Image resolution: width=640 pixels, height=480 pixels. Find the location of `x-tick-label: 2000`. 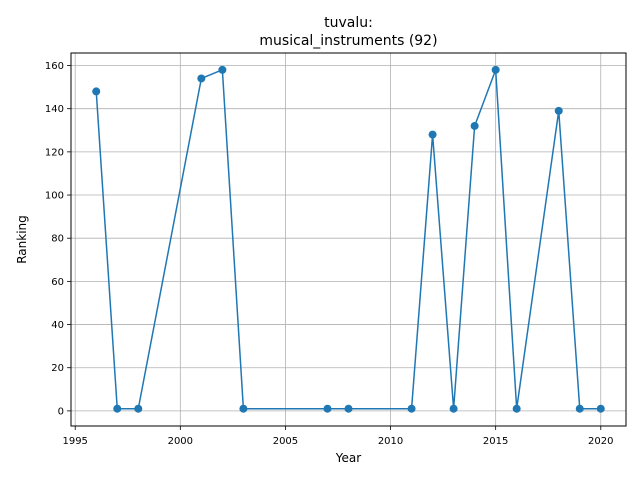

x-tick-label: 2000 is located at coordinates (180, 441).